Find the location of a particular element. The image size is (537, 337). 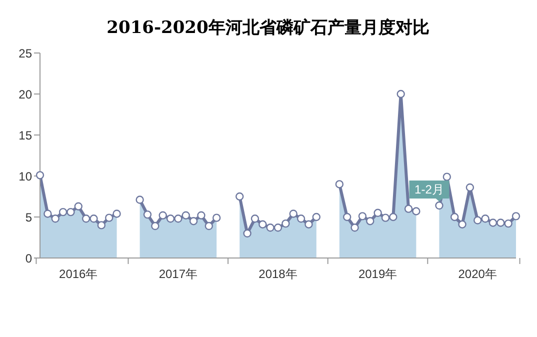

y-tick-label: 5 is located at coordinates (28, 217).